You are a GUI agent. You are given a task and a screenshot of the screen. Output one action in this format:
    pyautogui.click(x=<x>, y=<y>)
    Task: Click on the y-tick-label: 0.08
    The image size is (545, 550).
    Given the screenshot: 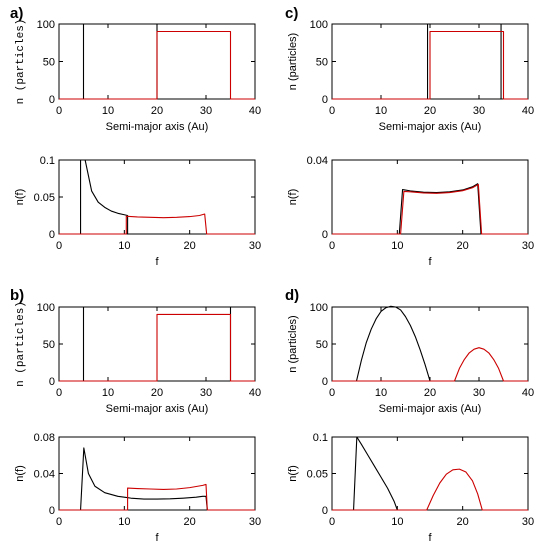 What is the action you would take?
    pyautogui.click(x=44, y=438)
    